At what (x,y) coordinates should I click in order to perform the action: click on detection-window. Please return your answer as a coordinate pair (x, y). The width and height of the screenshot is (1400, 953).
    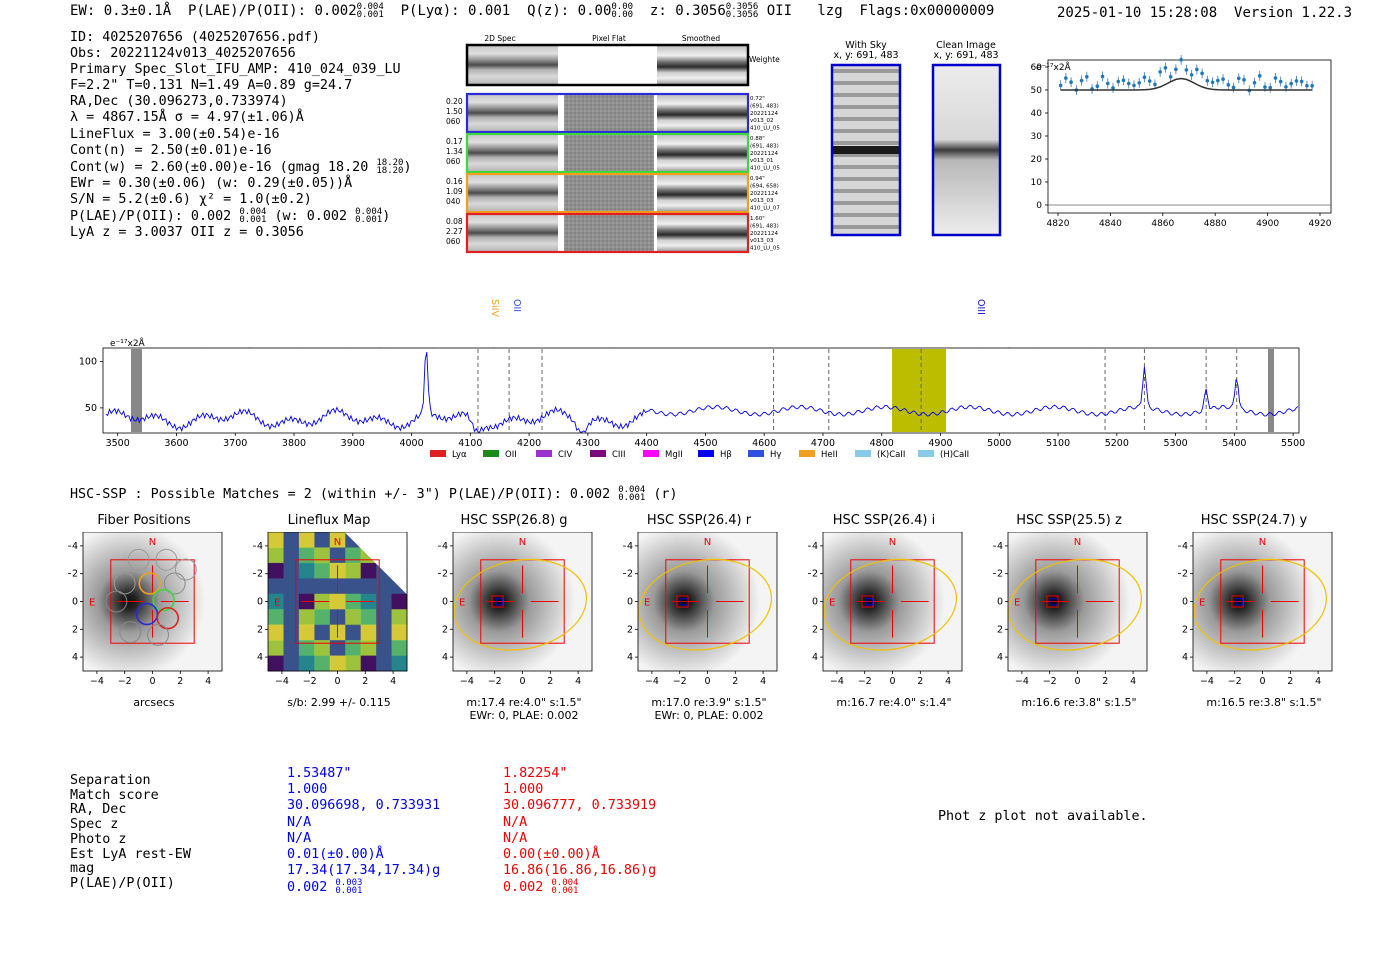
    Looking at the image, I should click on (919, 390).